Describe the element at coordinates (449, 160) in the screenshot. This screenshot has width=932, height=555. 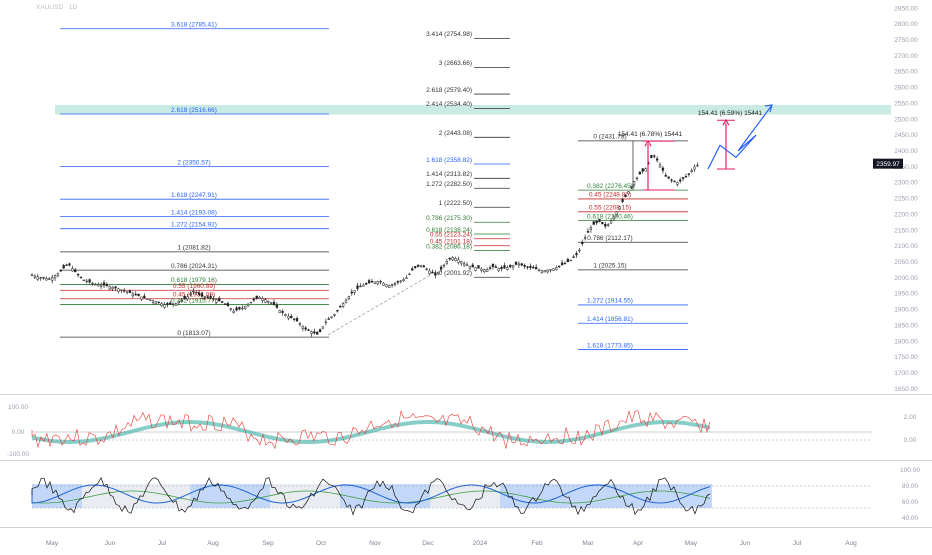
I see `fib-level-label: 1.618 (2358.82)` at that location.